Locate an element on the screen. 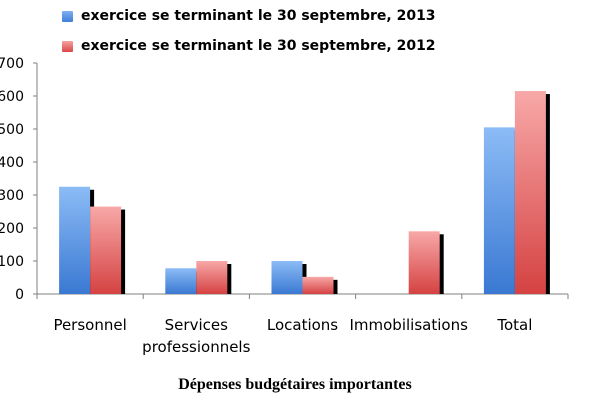 The width and height of the screenshot is (590, 404). legend-swatch-2013 is located at coordinates (67, 16).